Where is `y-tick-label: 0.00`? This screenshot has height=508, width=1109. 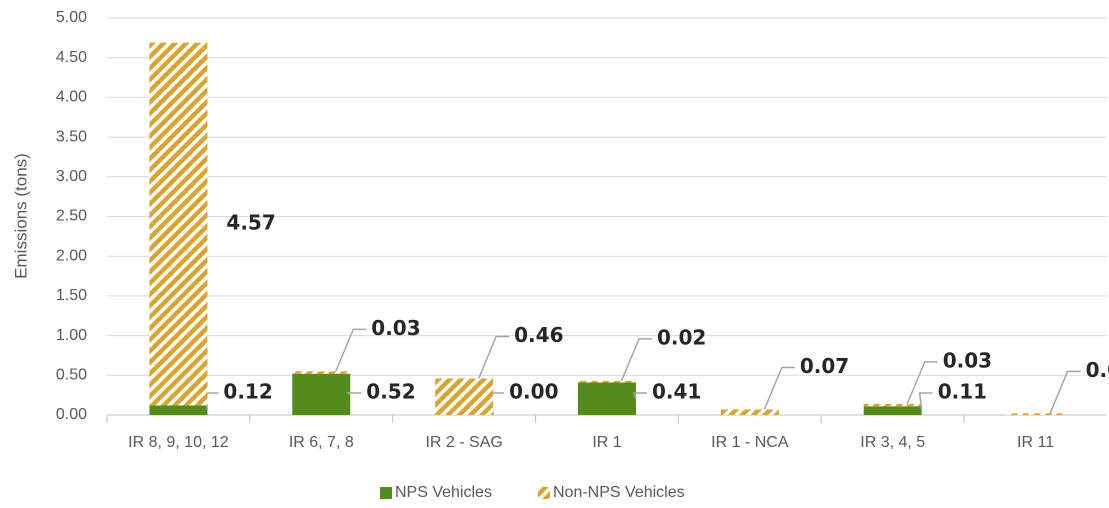
y-tick-label: 0.00 is located at coordinates (71, 414).